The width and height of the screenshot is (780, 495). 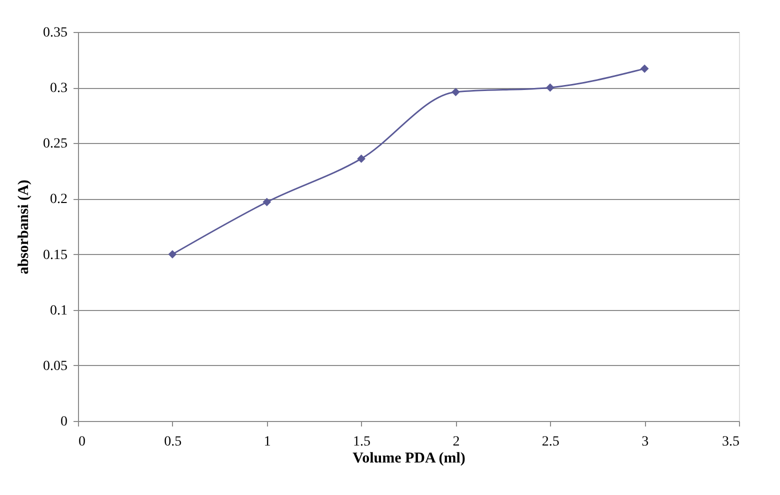 I want to click on y-tick-label: 0.25, so click(x=55, y=144).